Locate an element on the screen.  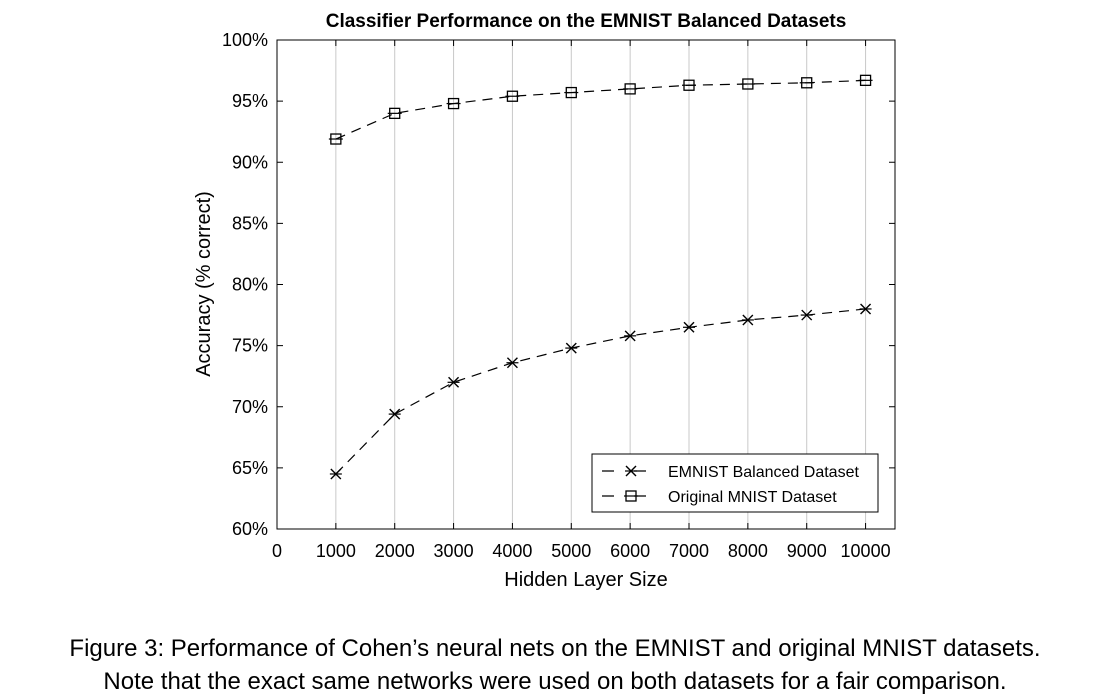
y-tick-label: 60% is located at coordinates (250, 529).